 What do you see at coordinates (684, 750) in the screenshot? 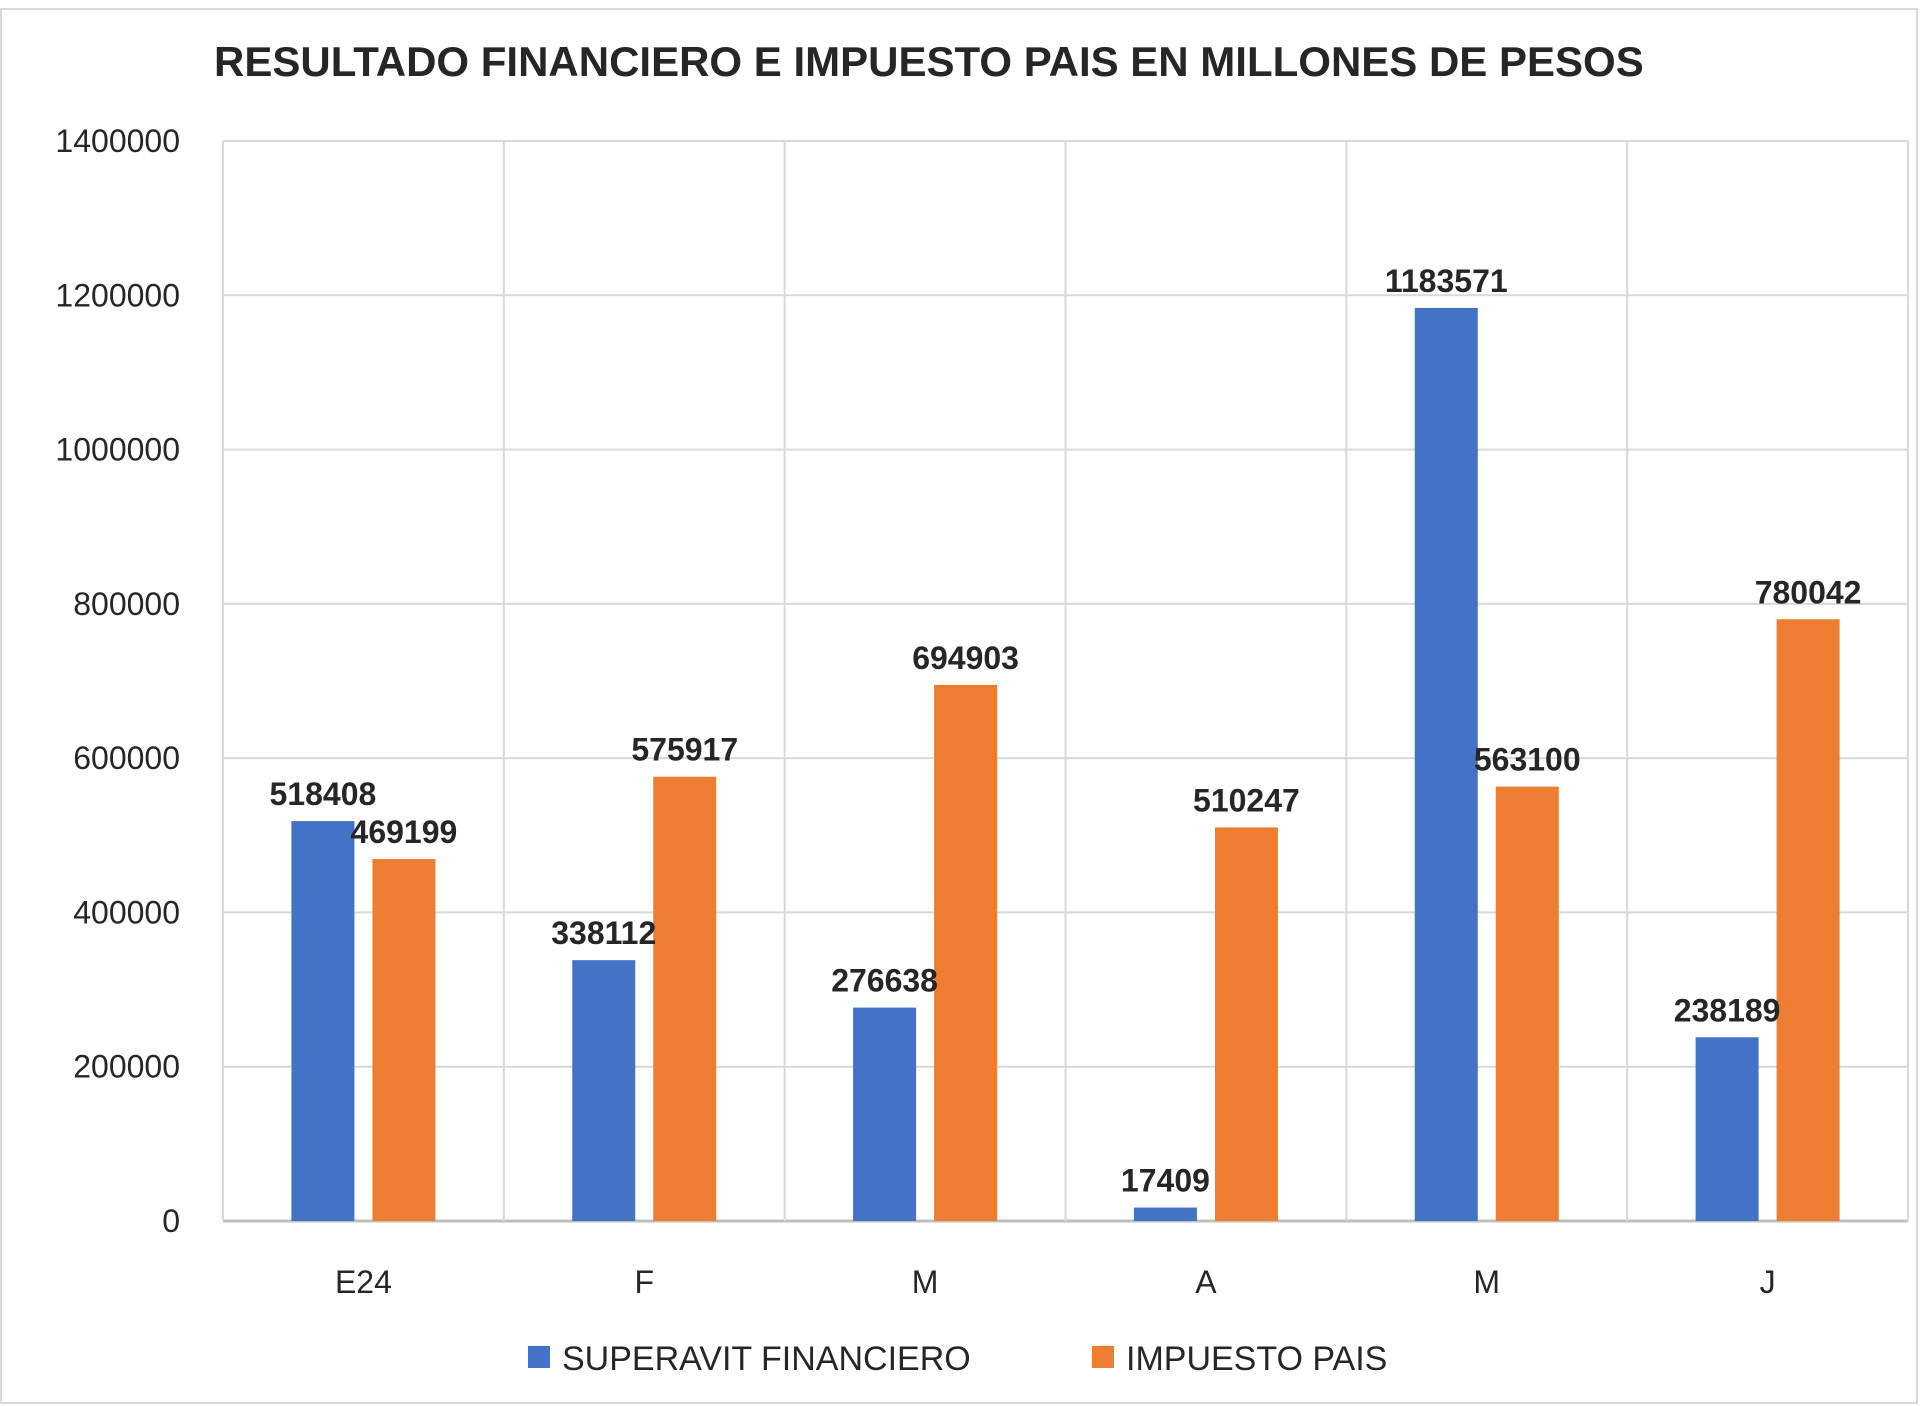
I see `data-label: 575917` at bounding box center [684, 750].